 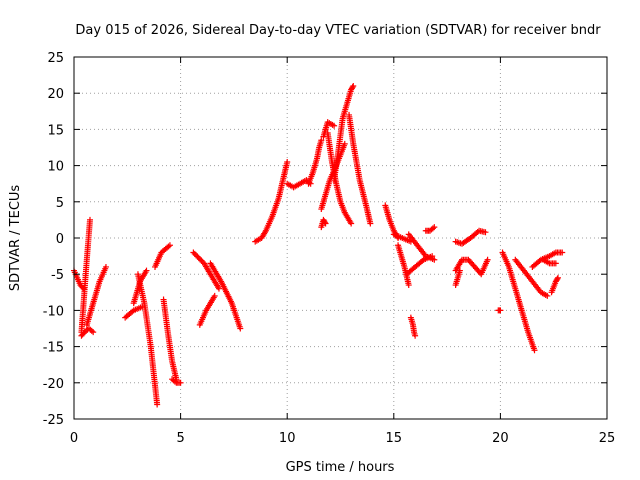 What do you see at coordinates (340, 467) in the screenshot?
I see `x-axis-label: GPS time / hours` at bounding box center [340, 467].